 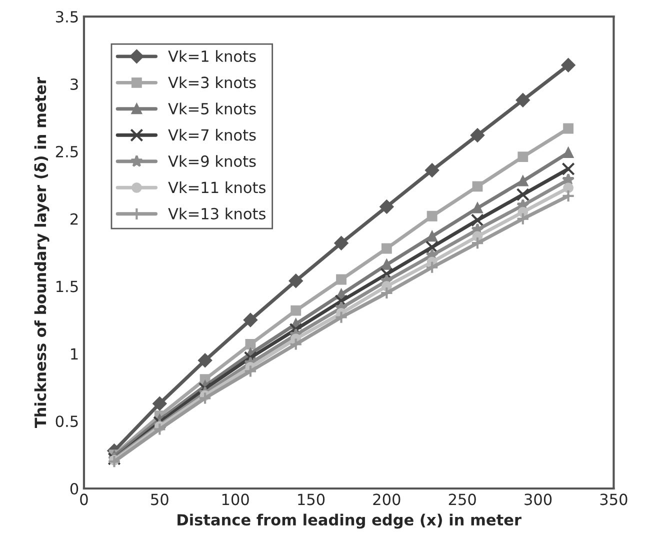 What do you see at coordinates (74, 354) in the screenshot?
I see `y-tick-label: 1` at bounding box center [74, 354].